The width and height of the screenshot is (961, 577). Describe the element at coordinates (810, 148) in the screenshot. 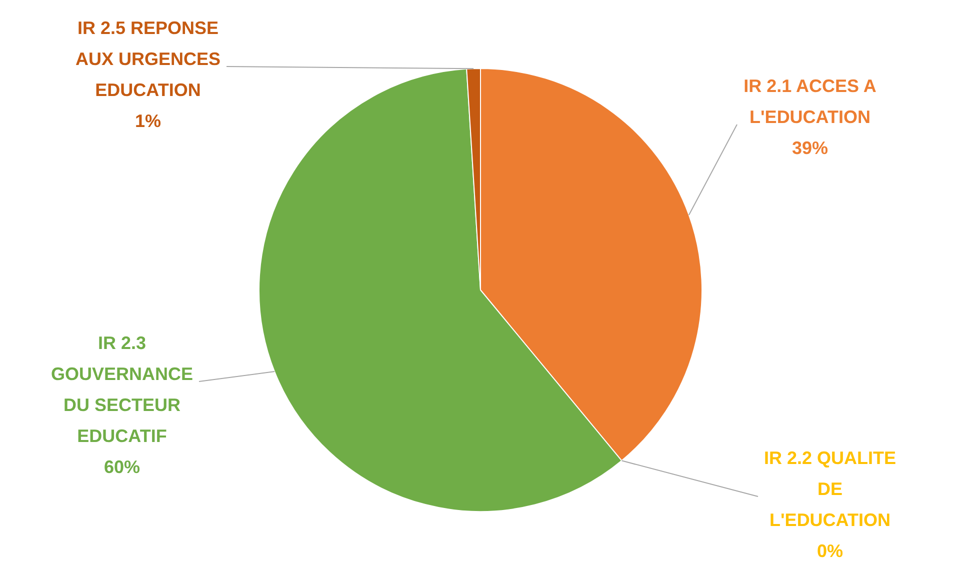

I see `data-label: 39%` at that location.